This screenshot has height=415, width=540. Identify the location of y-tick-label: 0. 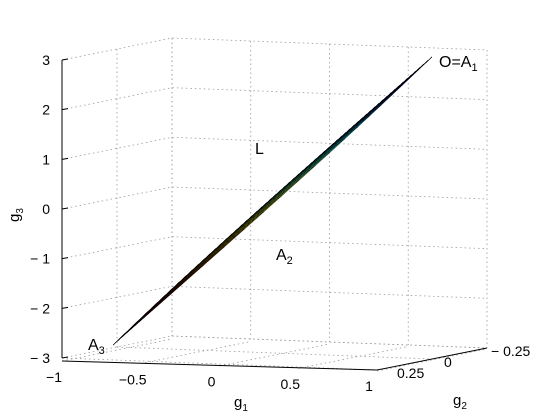
(448, 362).